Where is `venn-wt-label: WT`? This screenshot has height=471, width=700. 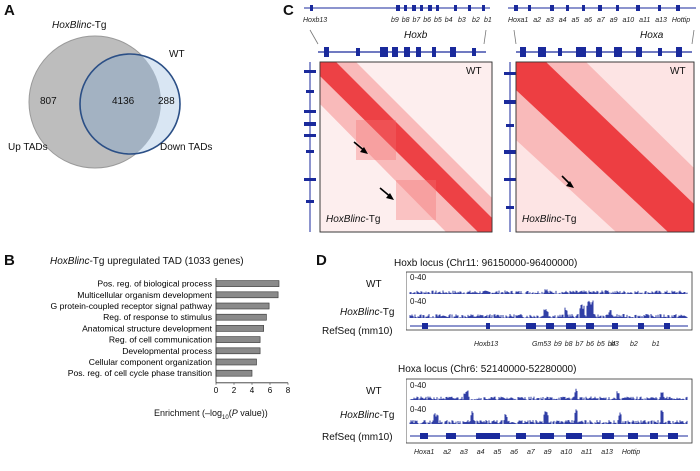 venn-wt-label: WT is located at coordinates (177, 54).